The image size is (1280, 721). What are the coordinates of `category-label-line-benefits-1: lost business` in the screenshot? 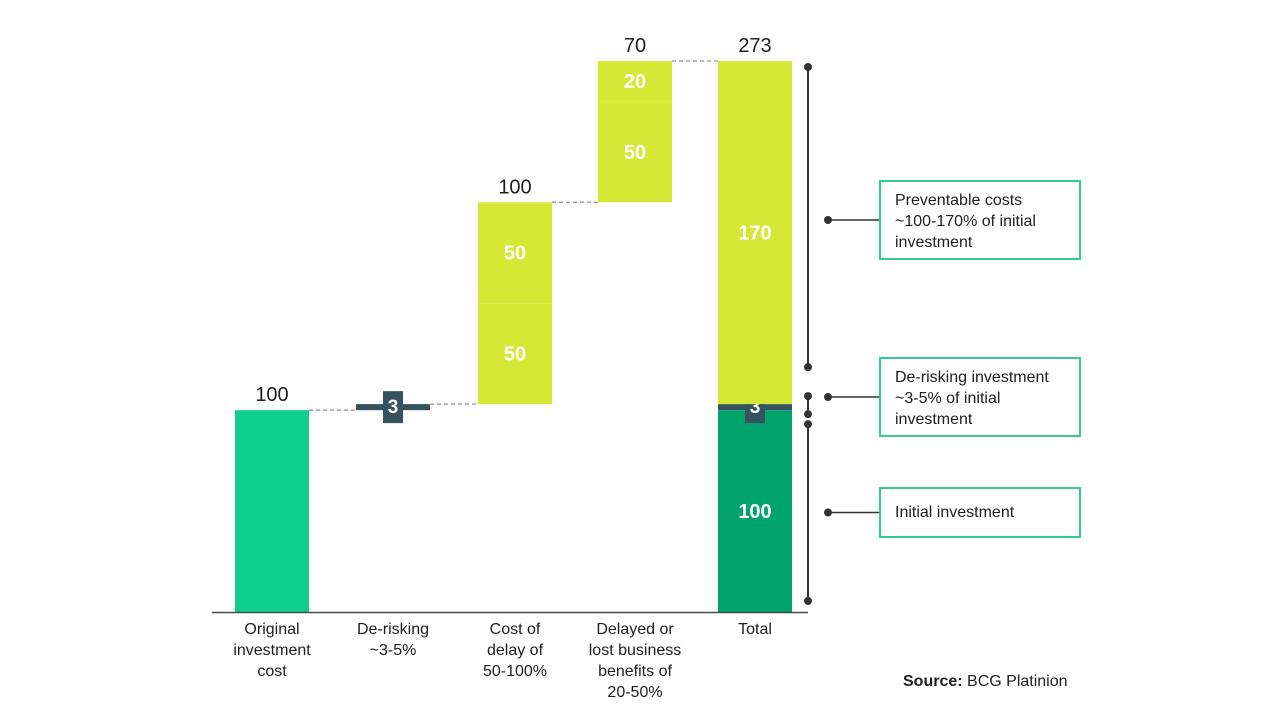 It's located at (635, 650).